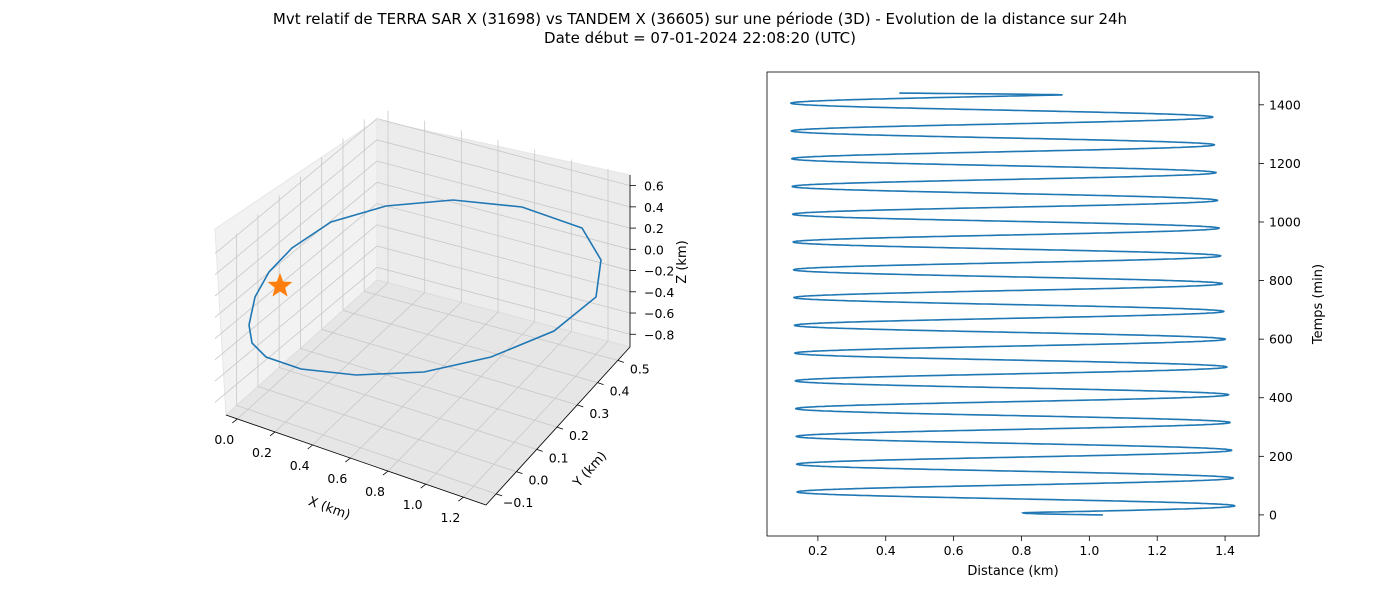 This screenshot has width=1400, height=600. Describe the element at coordinates (1225, 550) in the screenshot. I see `x-tick-label-2d: 1.4` at that location.